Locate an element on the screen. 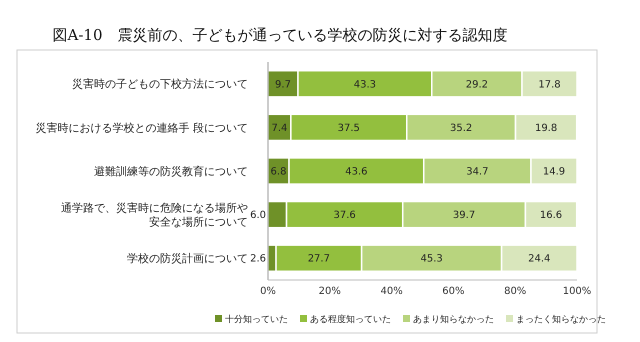 The image size is (640, 342). data-label: 34.7 is located at coordinates (477, 172).